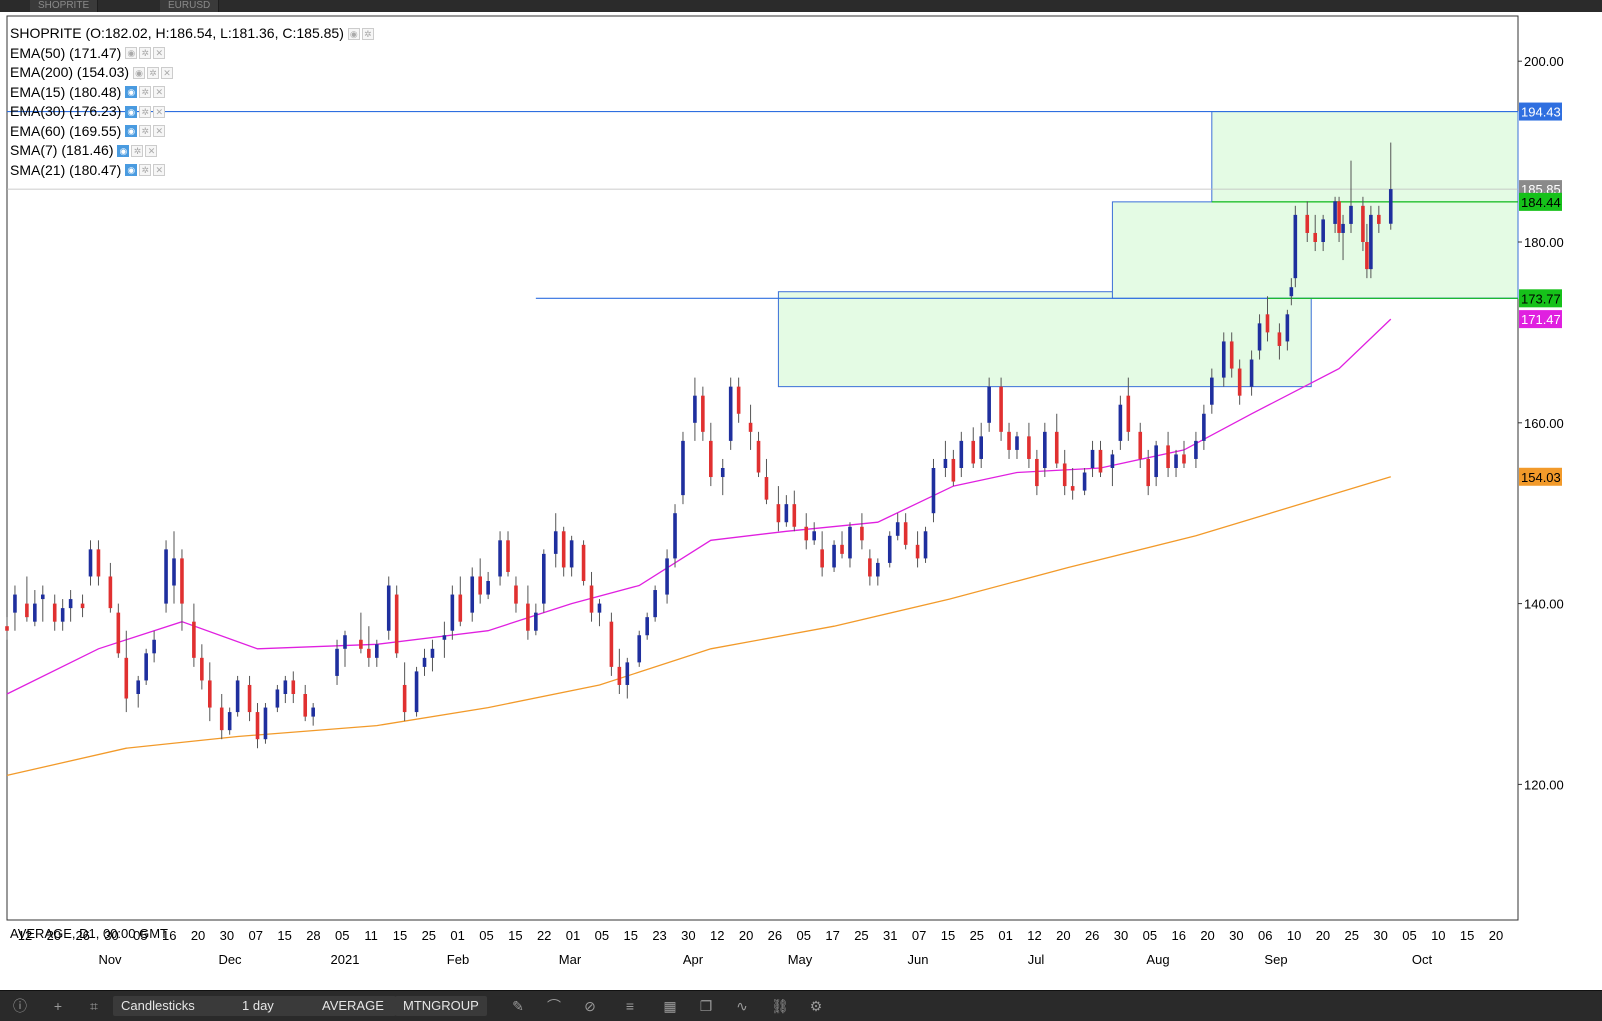 This screenshot has width=1602, height=1021. What do you see at coordinates (64, 6) in the screenshot?
I see `tab-shoprite: SHOPRITE` at bounding box center [64, 6].